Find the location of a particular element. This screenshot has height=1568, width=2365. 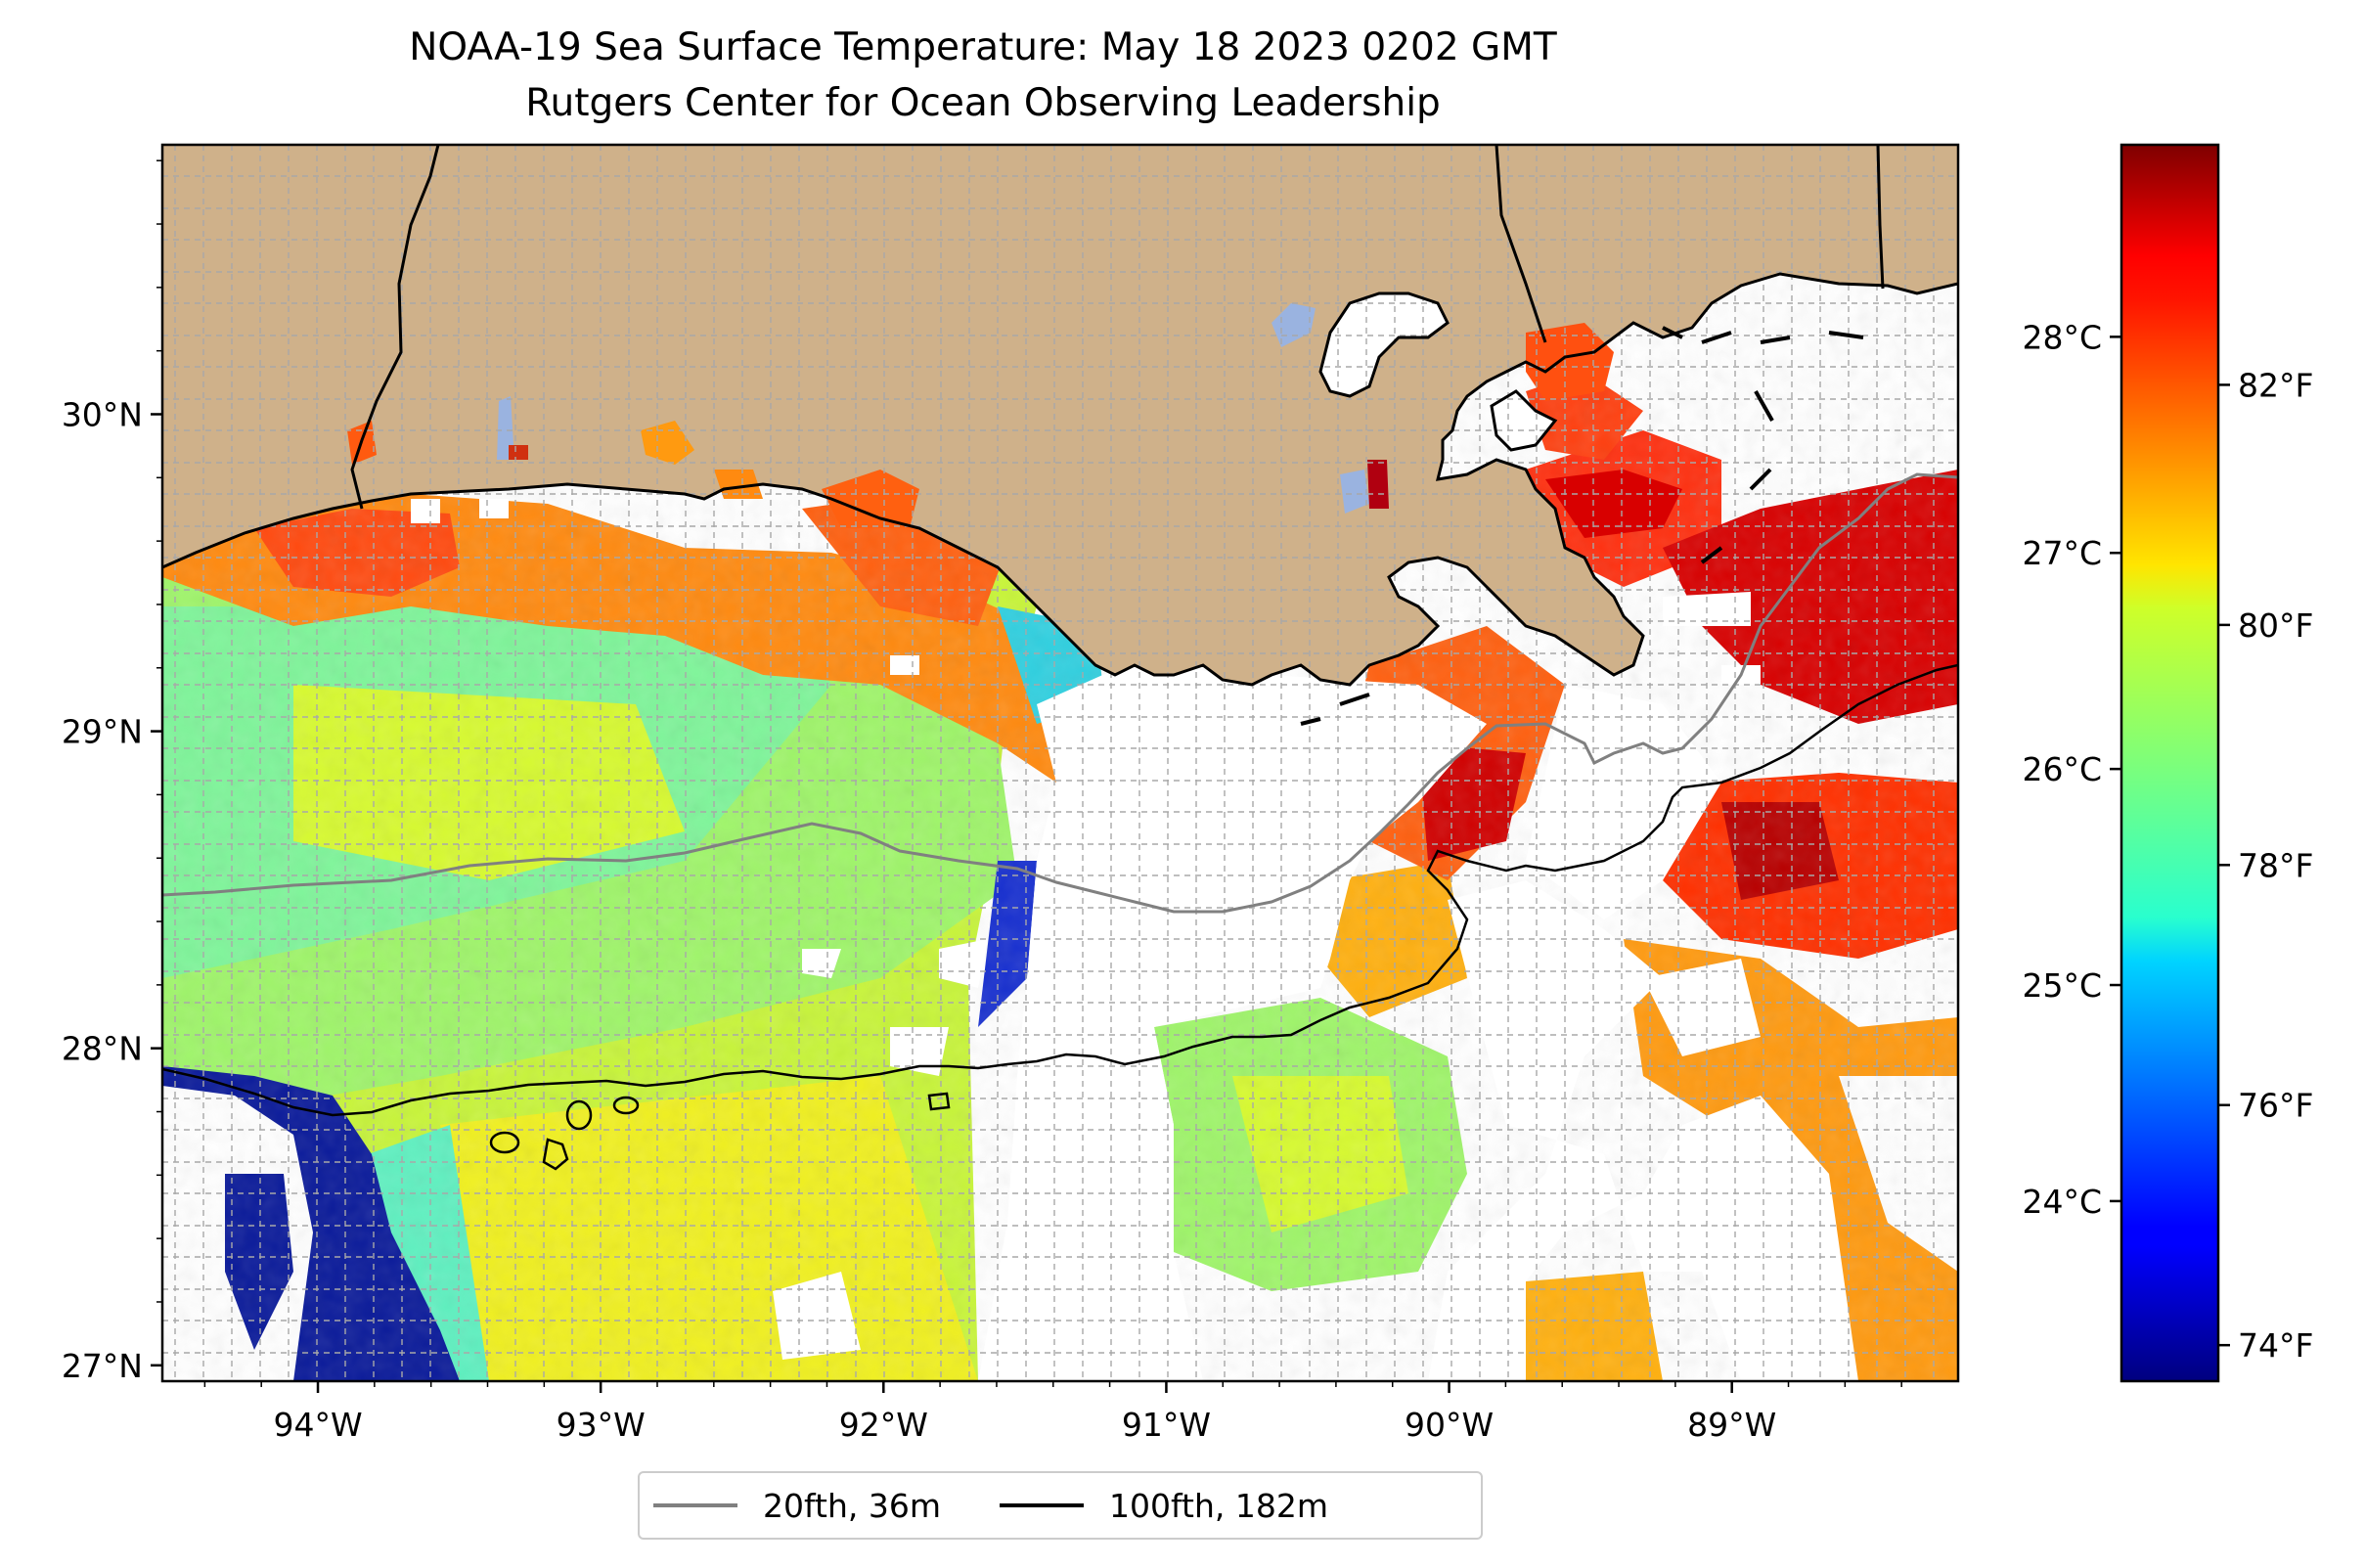

legend-item-100fth: 100fth, 182m is located at coordinates (1164, 1506).